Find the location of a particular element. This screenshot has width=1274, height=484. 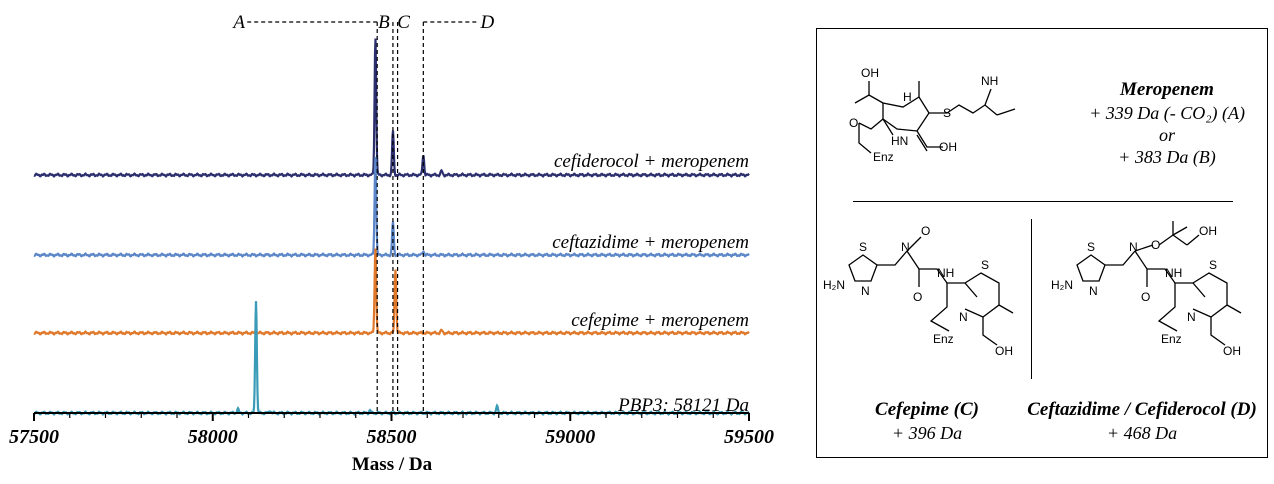

cefepime-note: + 396 Da is located at coordinates (927, 433).